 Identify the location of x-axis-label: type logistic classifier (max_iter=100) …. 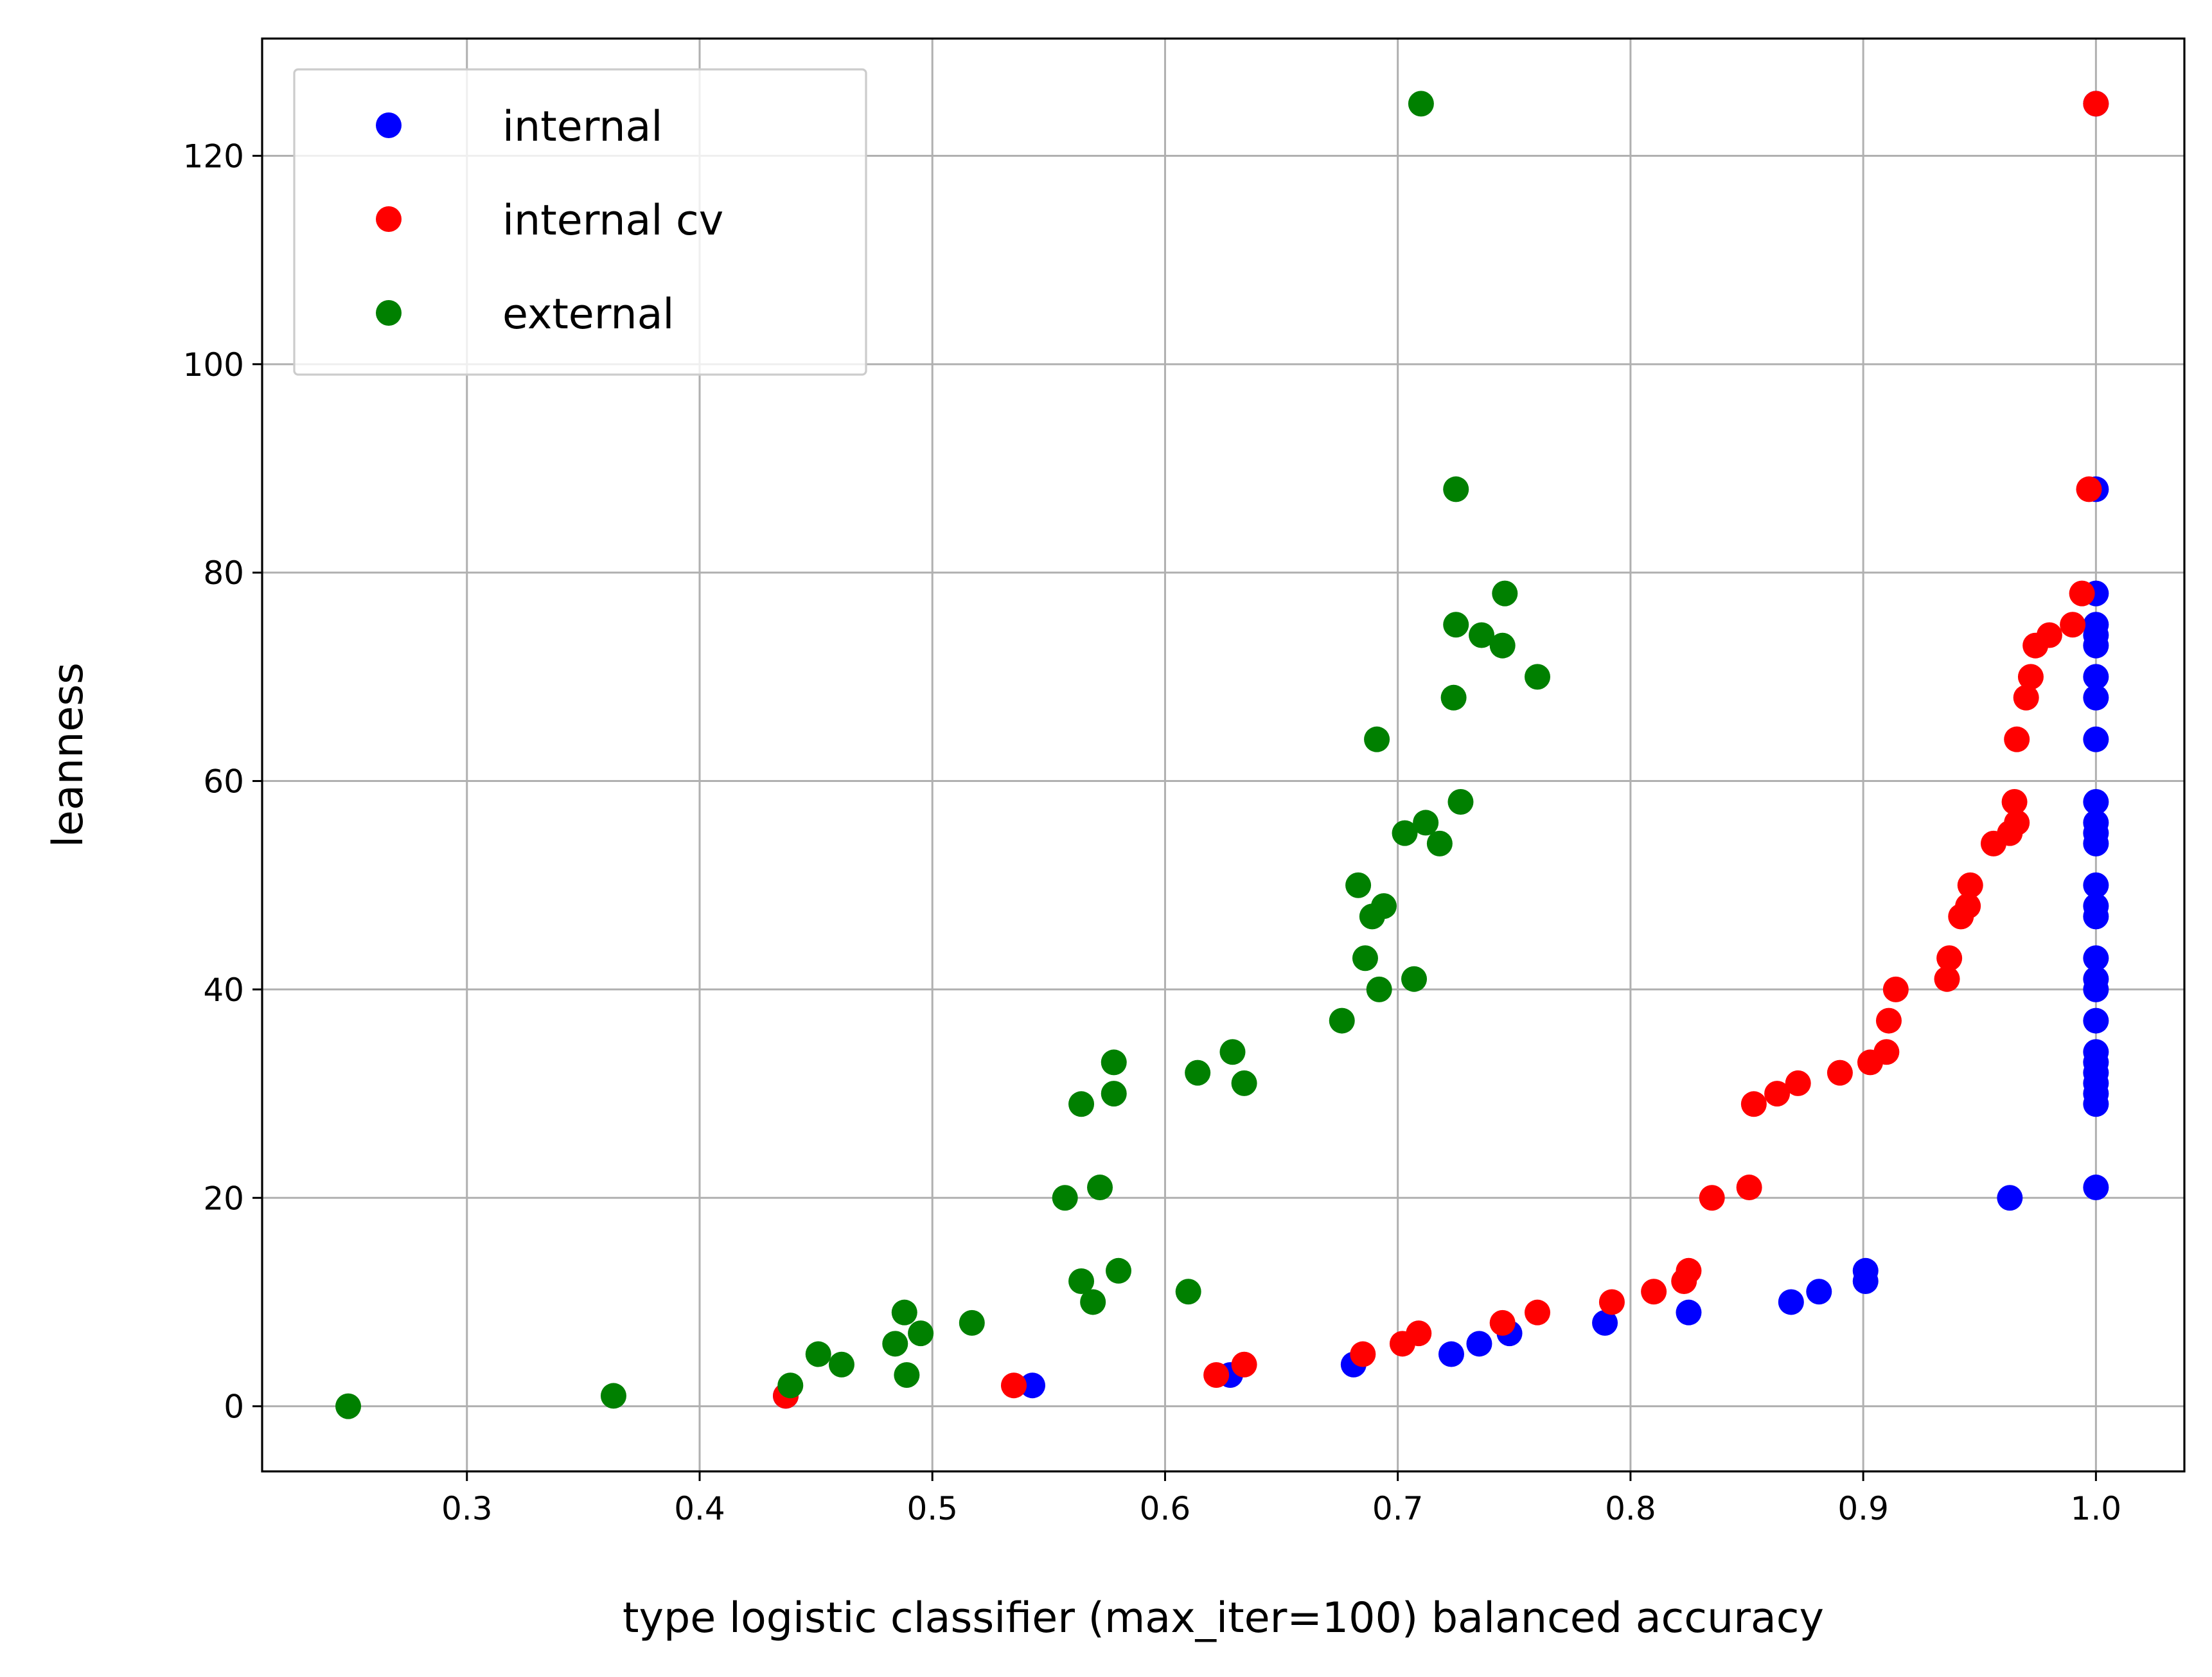
(1223, 1618).